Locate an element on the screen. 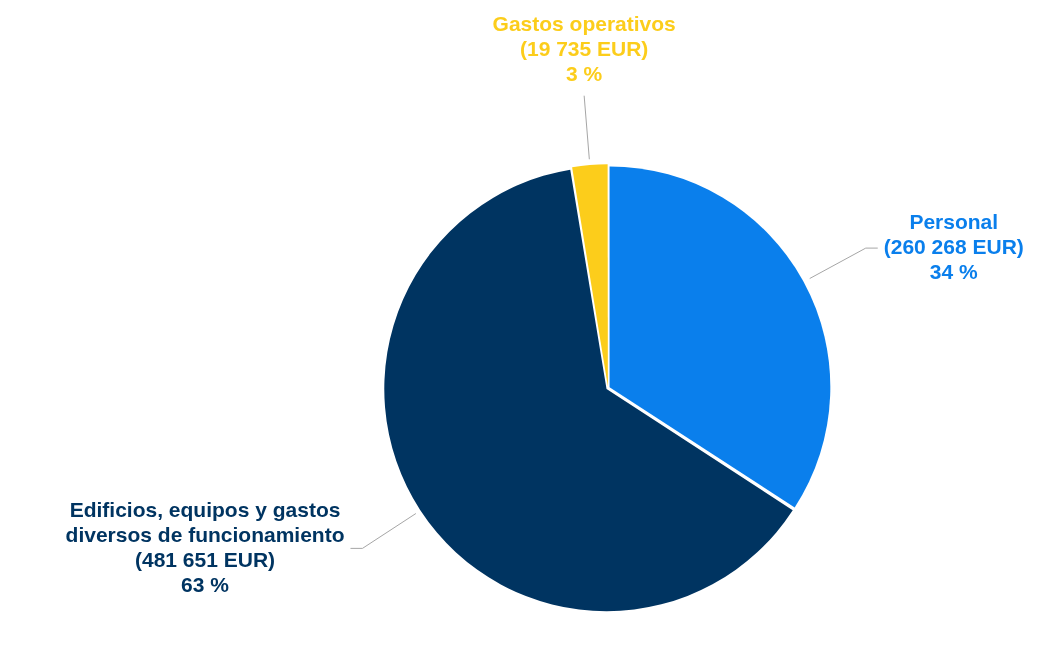 This screenshot has height=648, width=1053. slice-label: Gastos operativos is located at coordinates (584, 23).